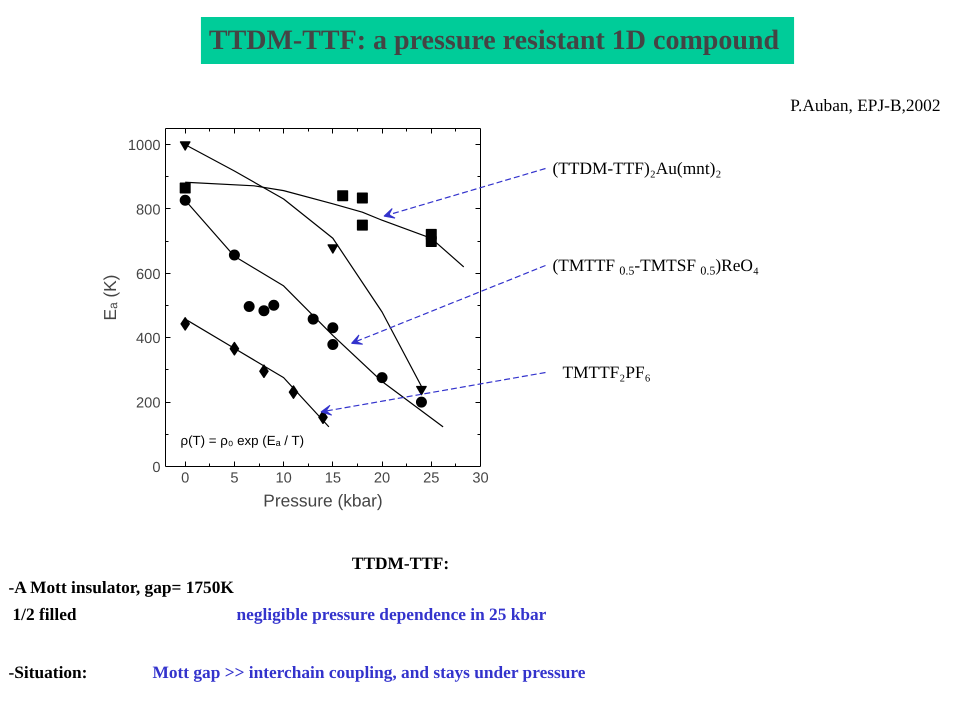 The height and width of the screenshot is (721, 954). What do you see at coordinates (283, 478) in the screenshot?
I see `x-tick-label: 10` at bounding box center [283, 478].